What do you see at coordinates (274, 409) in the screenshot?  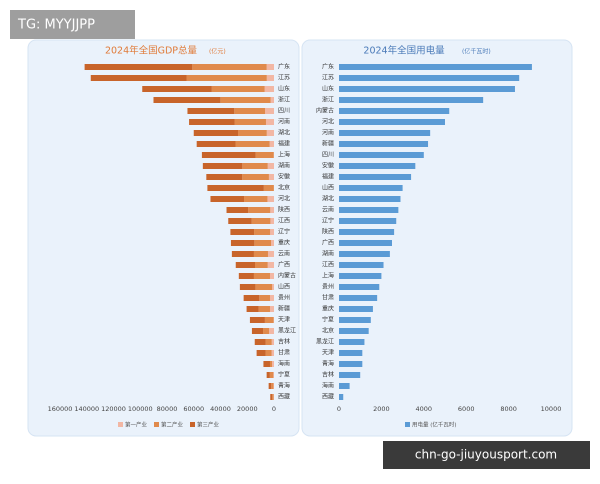 I see `x-tick-label: 0` at bounding box center [274, 409].